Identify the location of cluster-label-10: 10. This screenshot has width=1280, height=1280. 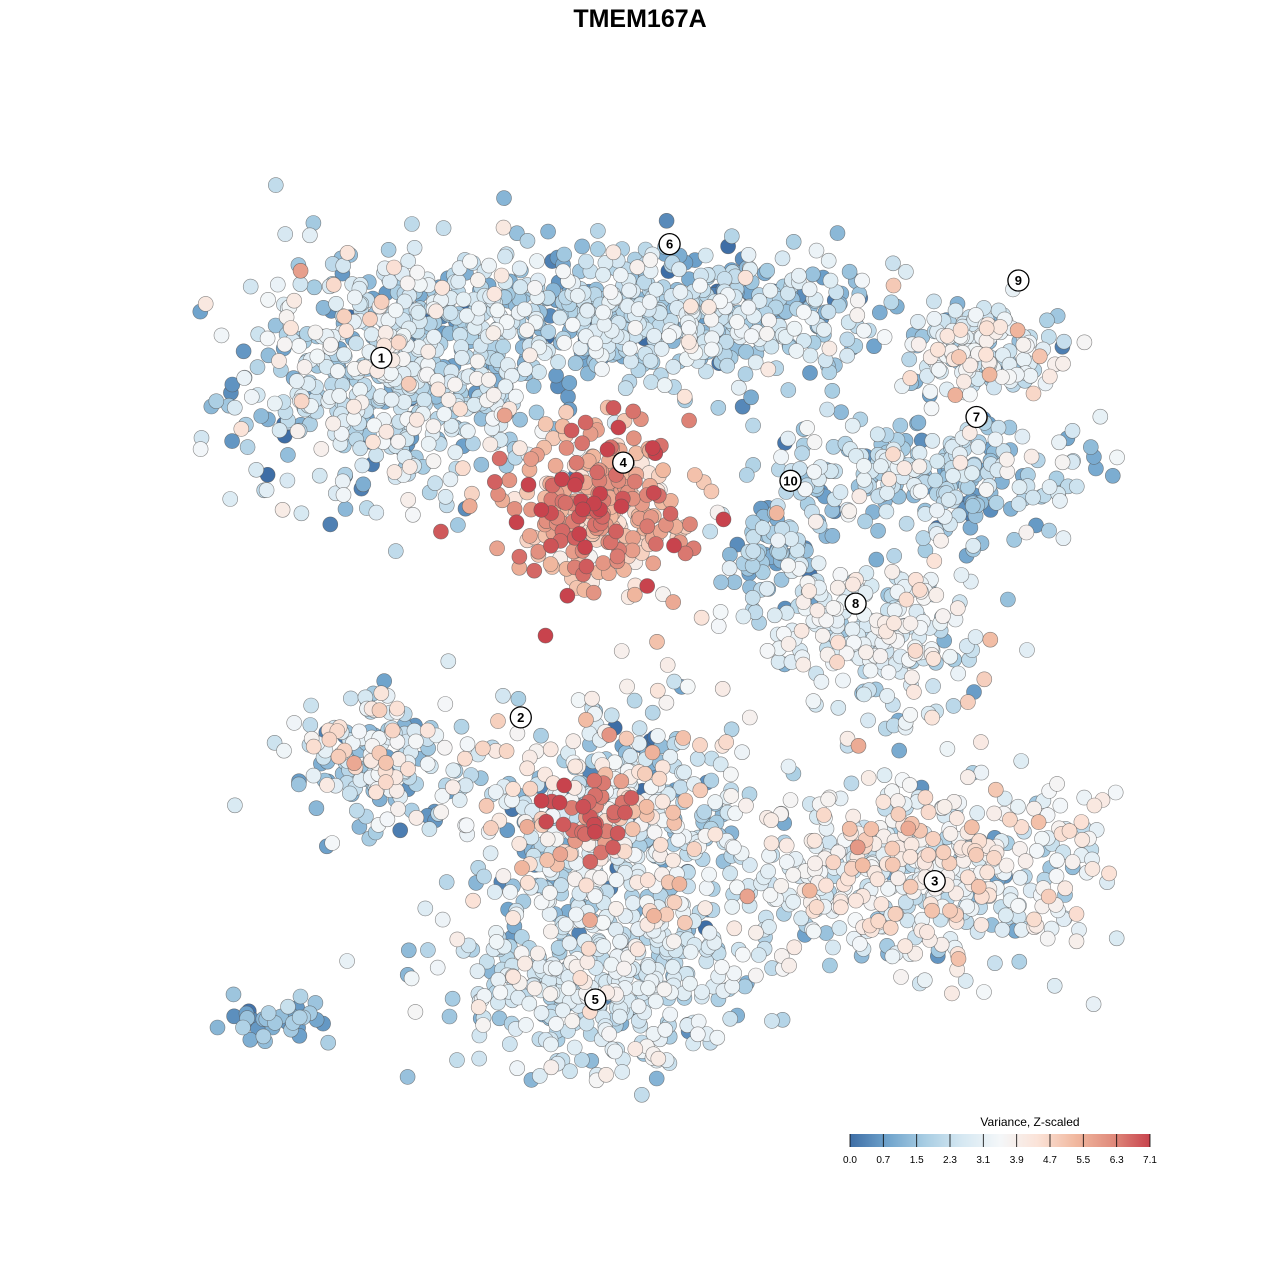
(790, 480).